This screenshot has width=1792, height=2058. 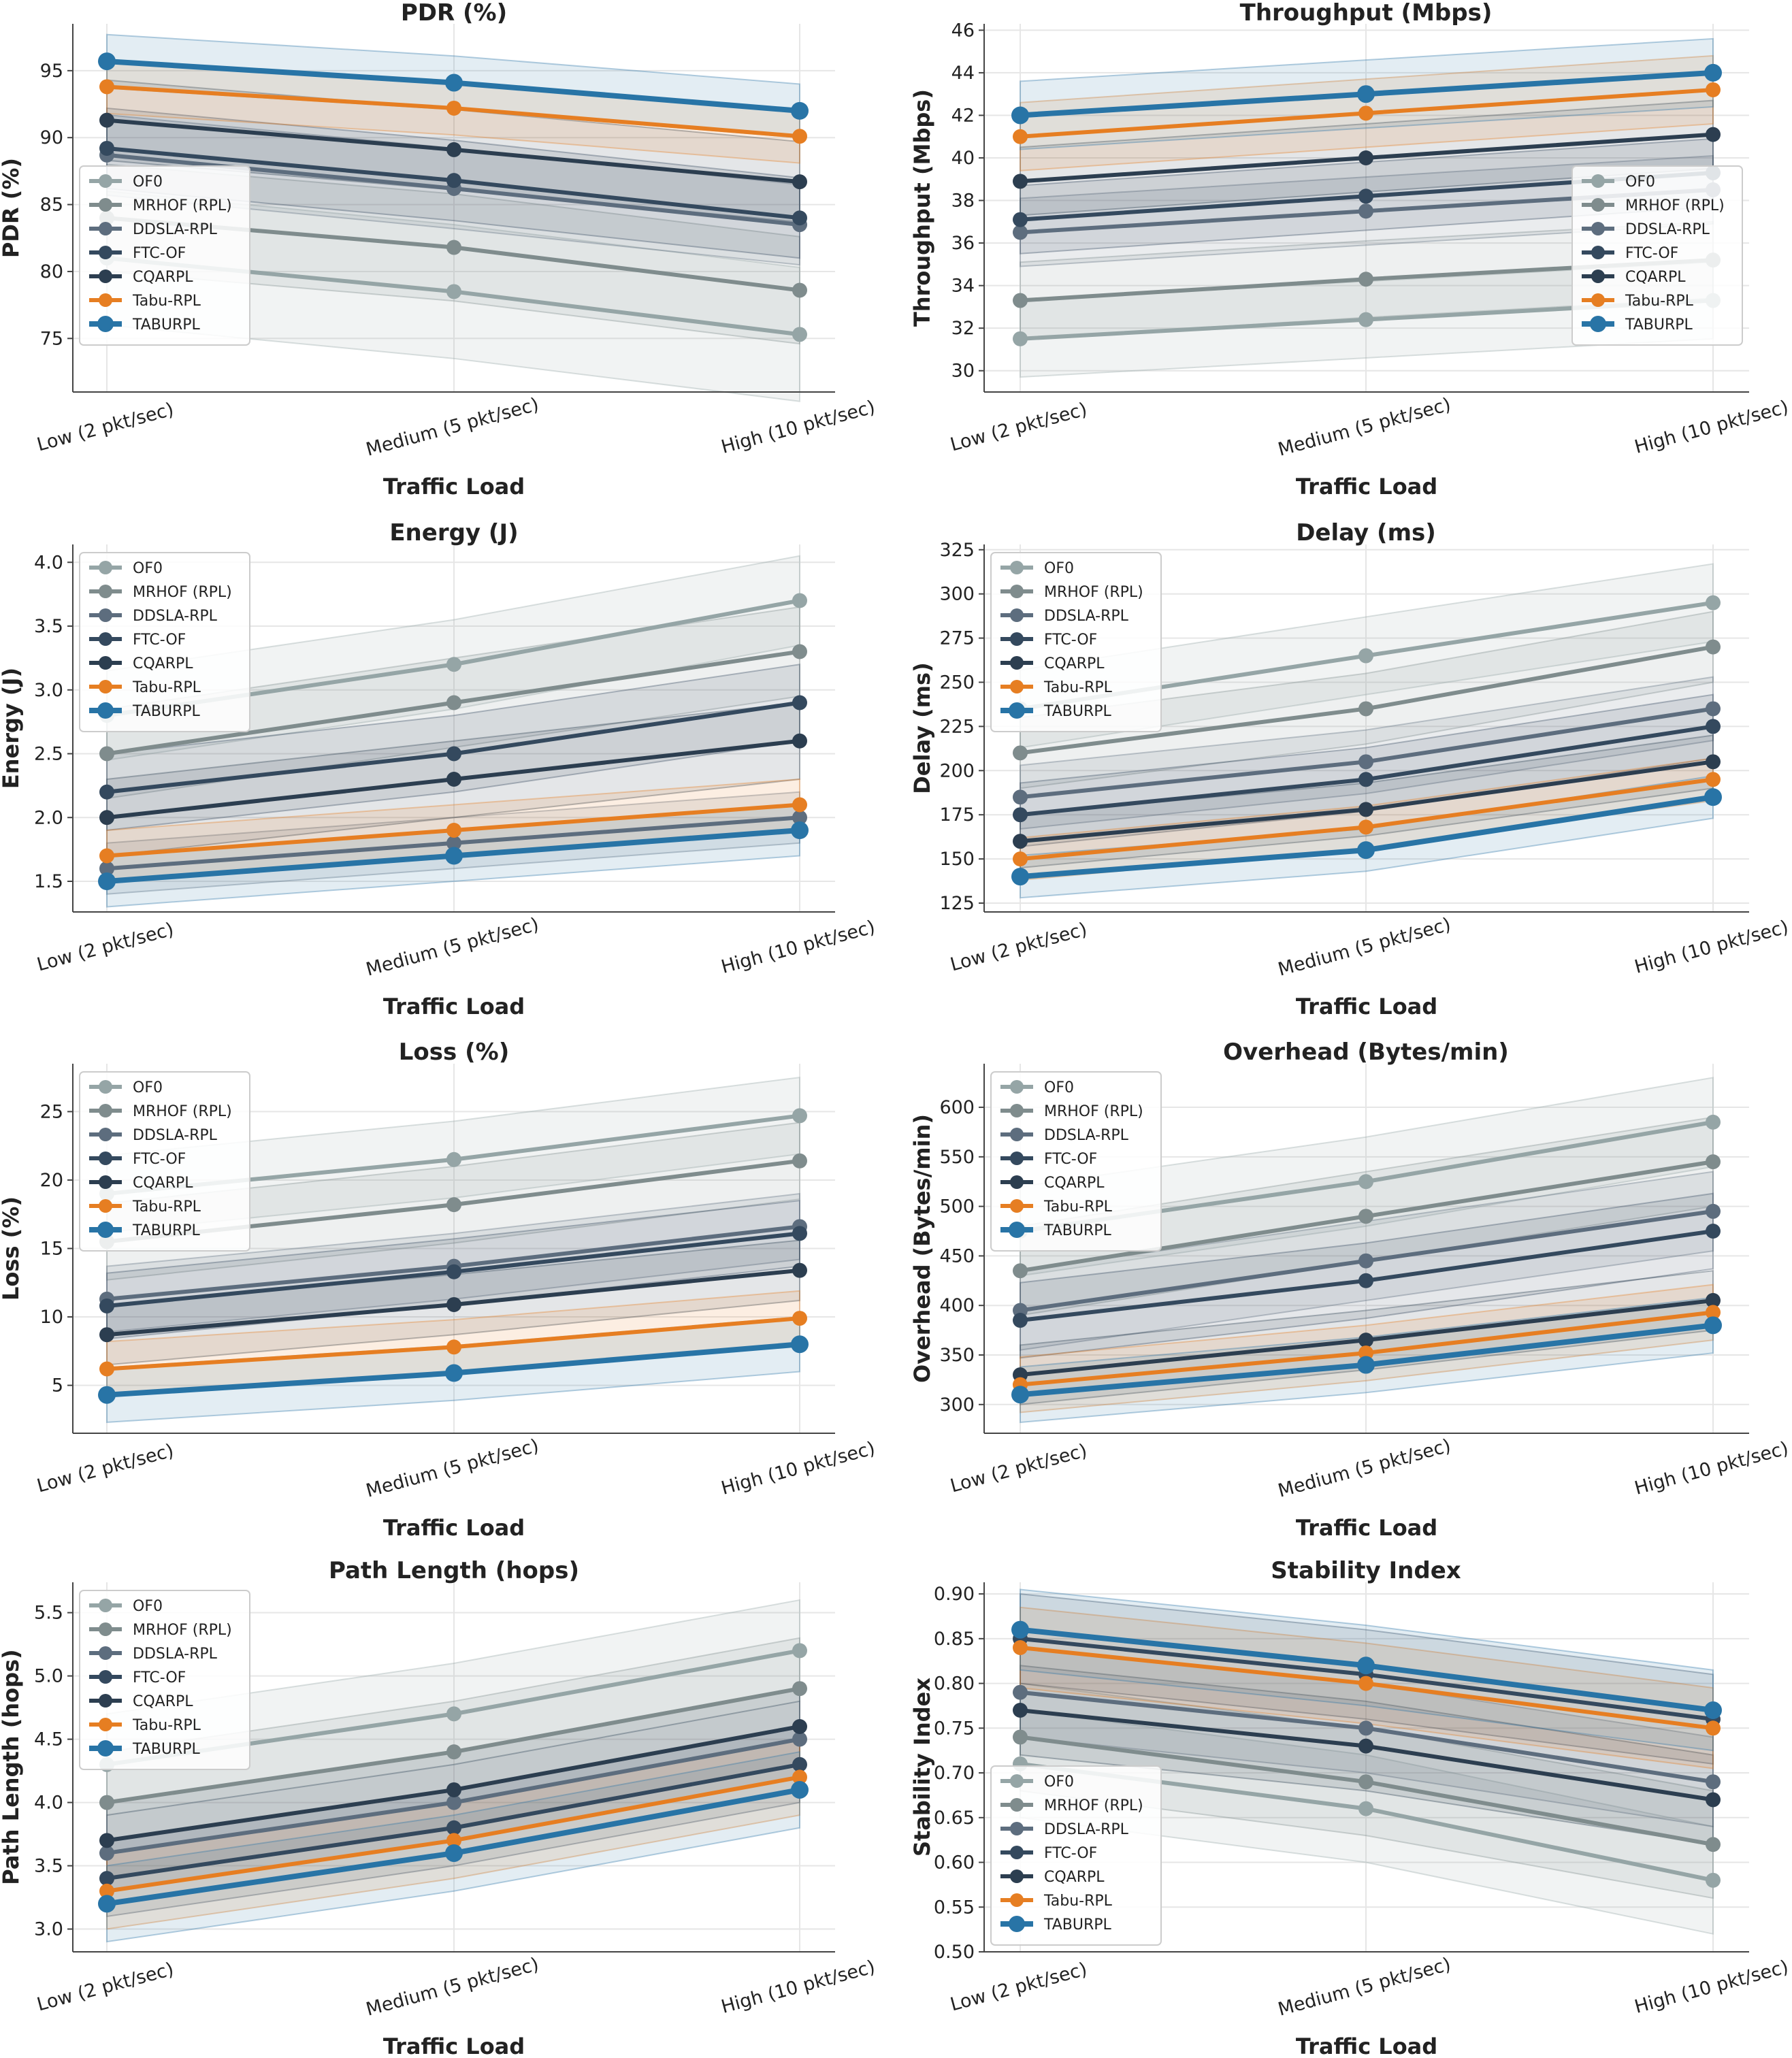 What do you see at coordinates (963, 328) in the screenshot?
I see `y-tick-label: 32` at bounding box center [963, 328].